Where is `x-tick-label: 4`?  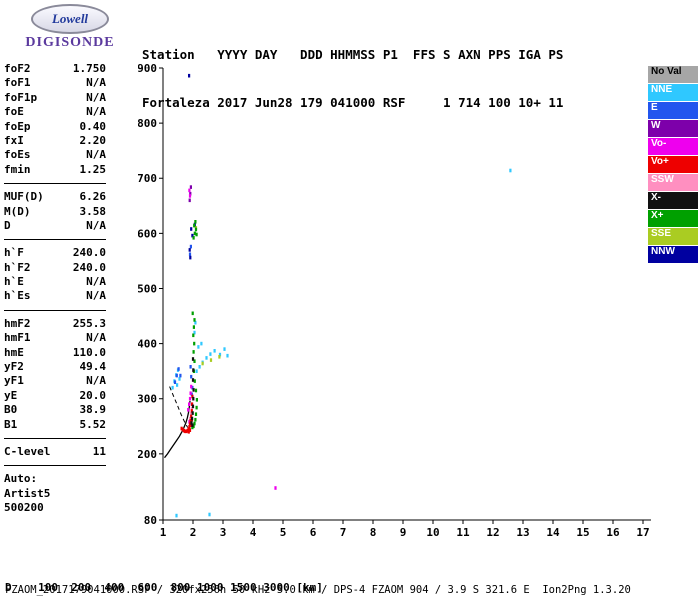
x-tick-label: 4 is located at coordinates (253, 532).